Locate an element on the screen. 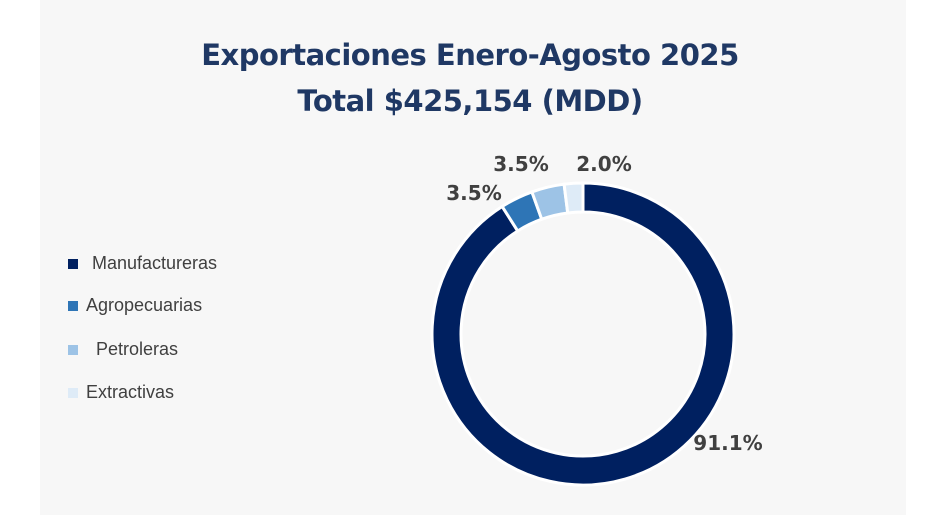  legend-item-extractivas: Extractivas is located at coordinates (121, 392).